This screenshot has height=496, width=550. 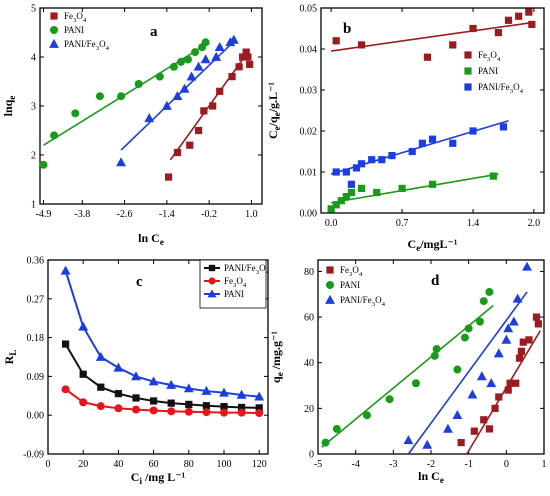 I want to click on panel-c-xlabel: Ci /mg L⁻¹, so click(x=158, y=478).